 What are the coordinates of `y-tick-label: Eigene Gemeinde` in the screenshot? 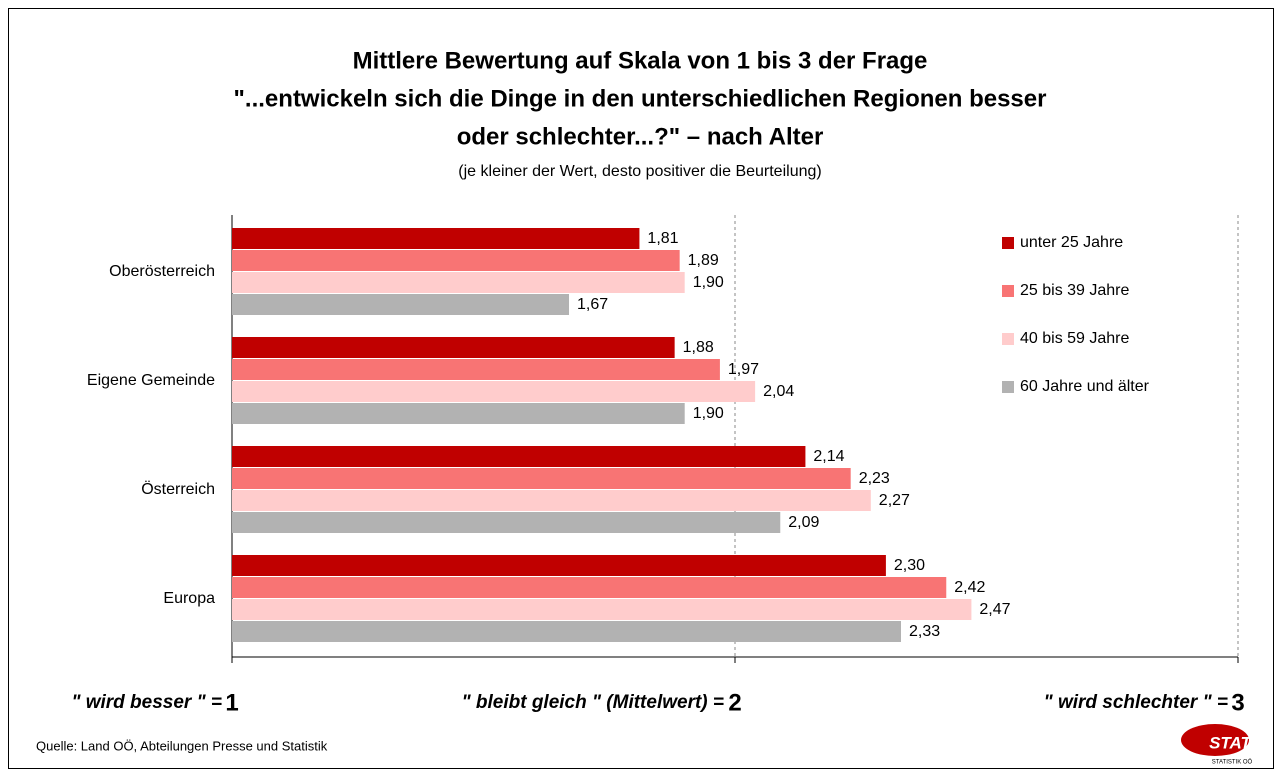 It's located at (151, 380).